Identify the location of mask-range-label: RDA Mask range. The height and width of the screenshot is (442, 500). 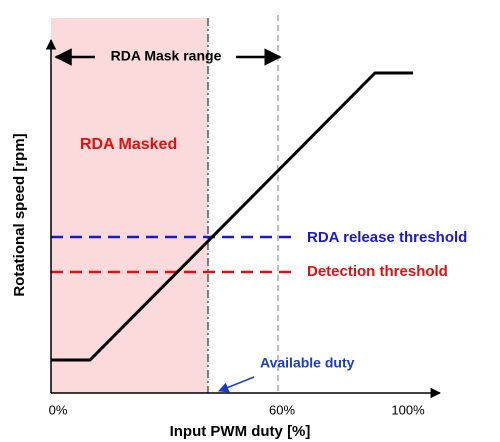
(166, 56).